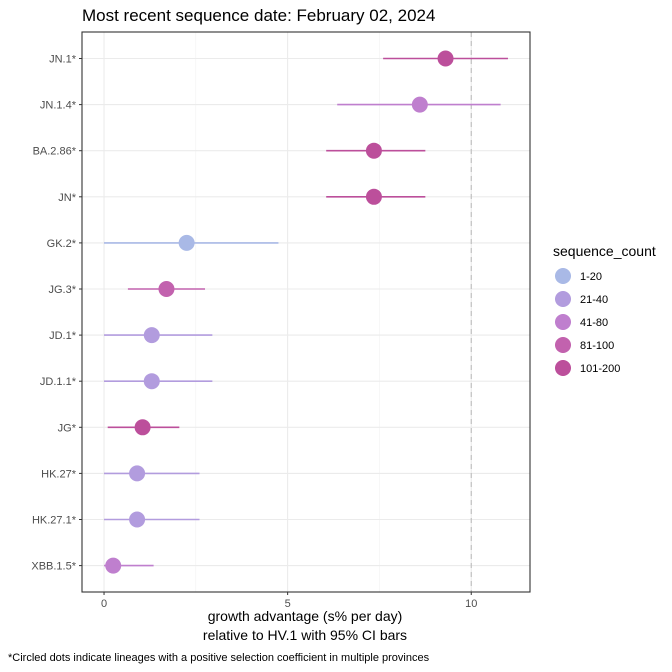 Image resolution: width=672 pixels, height=672 pixels. What do you see at coordinates (104, 604) in the screenshot?
I see `x-tick-label: 0` at bounding box center [104, 604].